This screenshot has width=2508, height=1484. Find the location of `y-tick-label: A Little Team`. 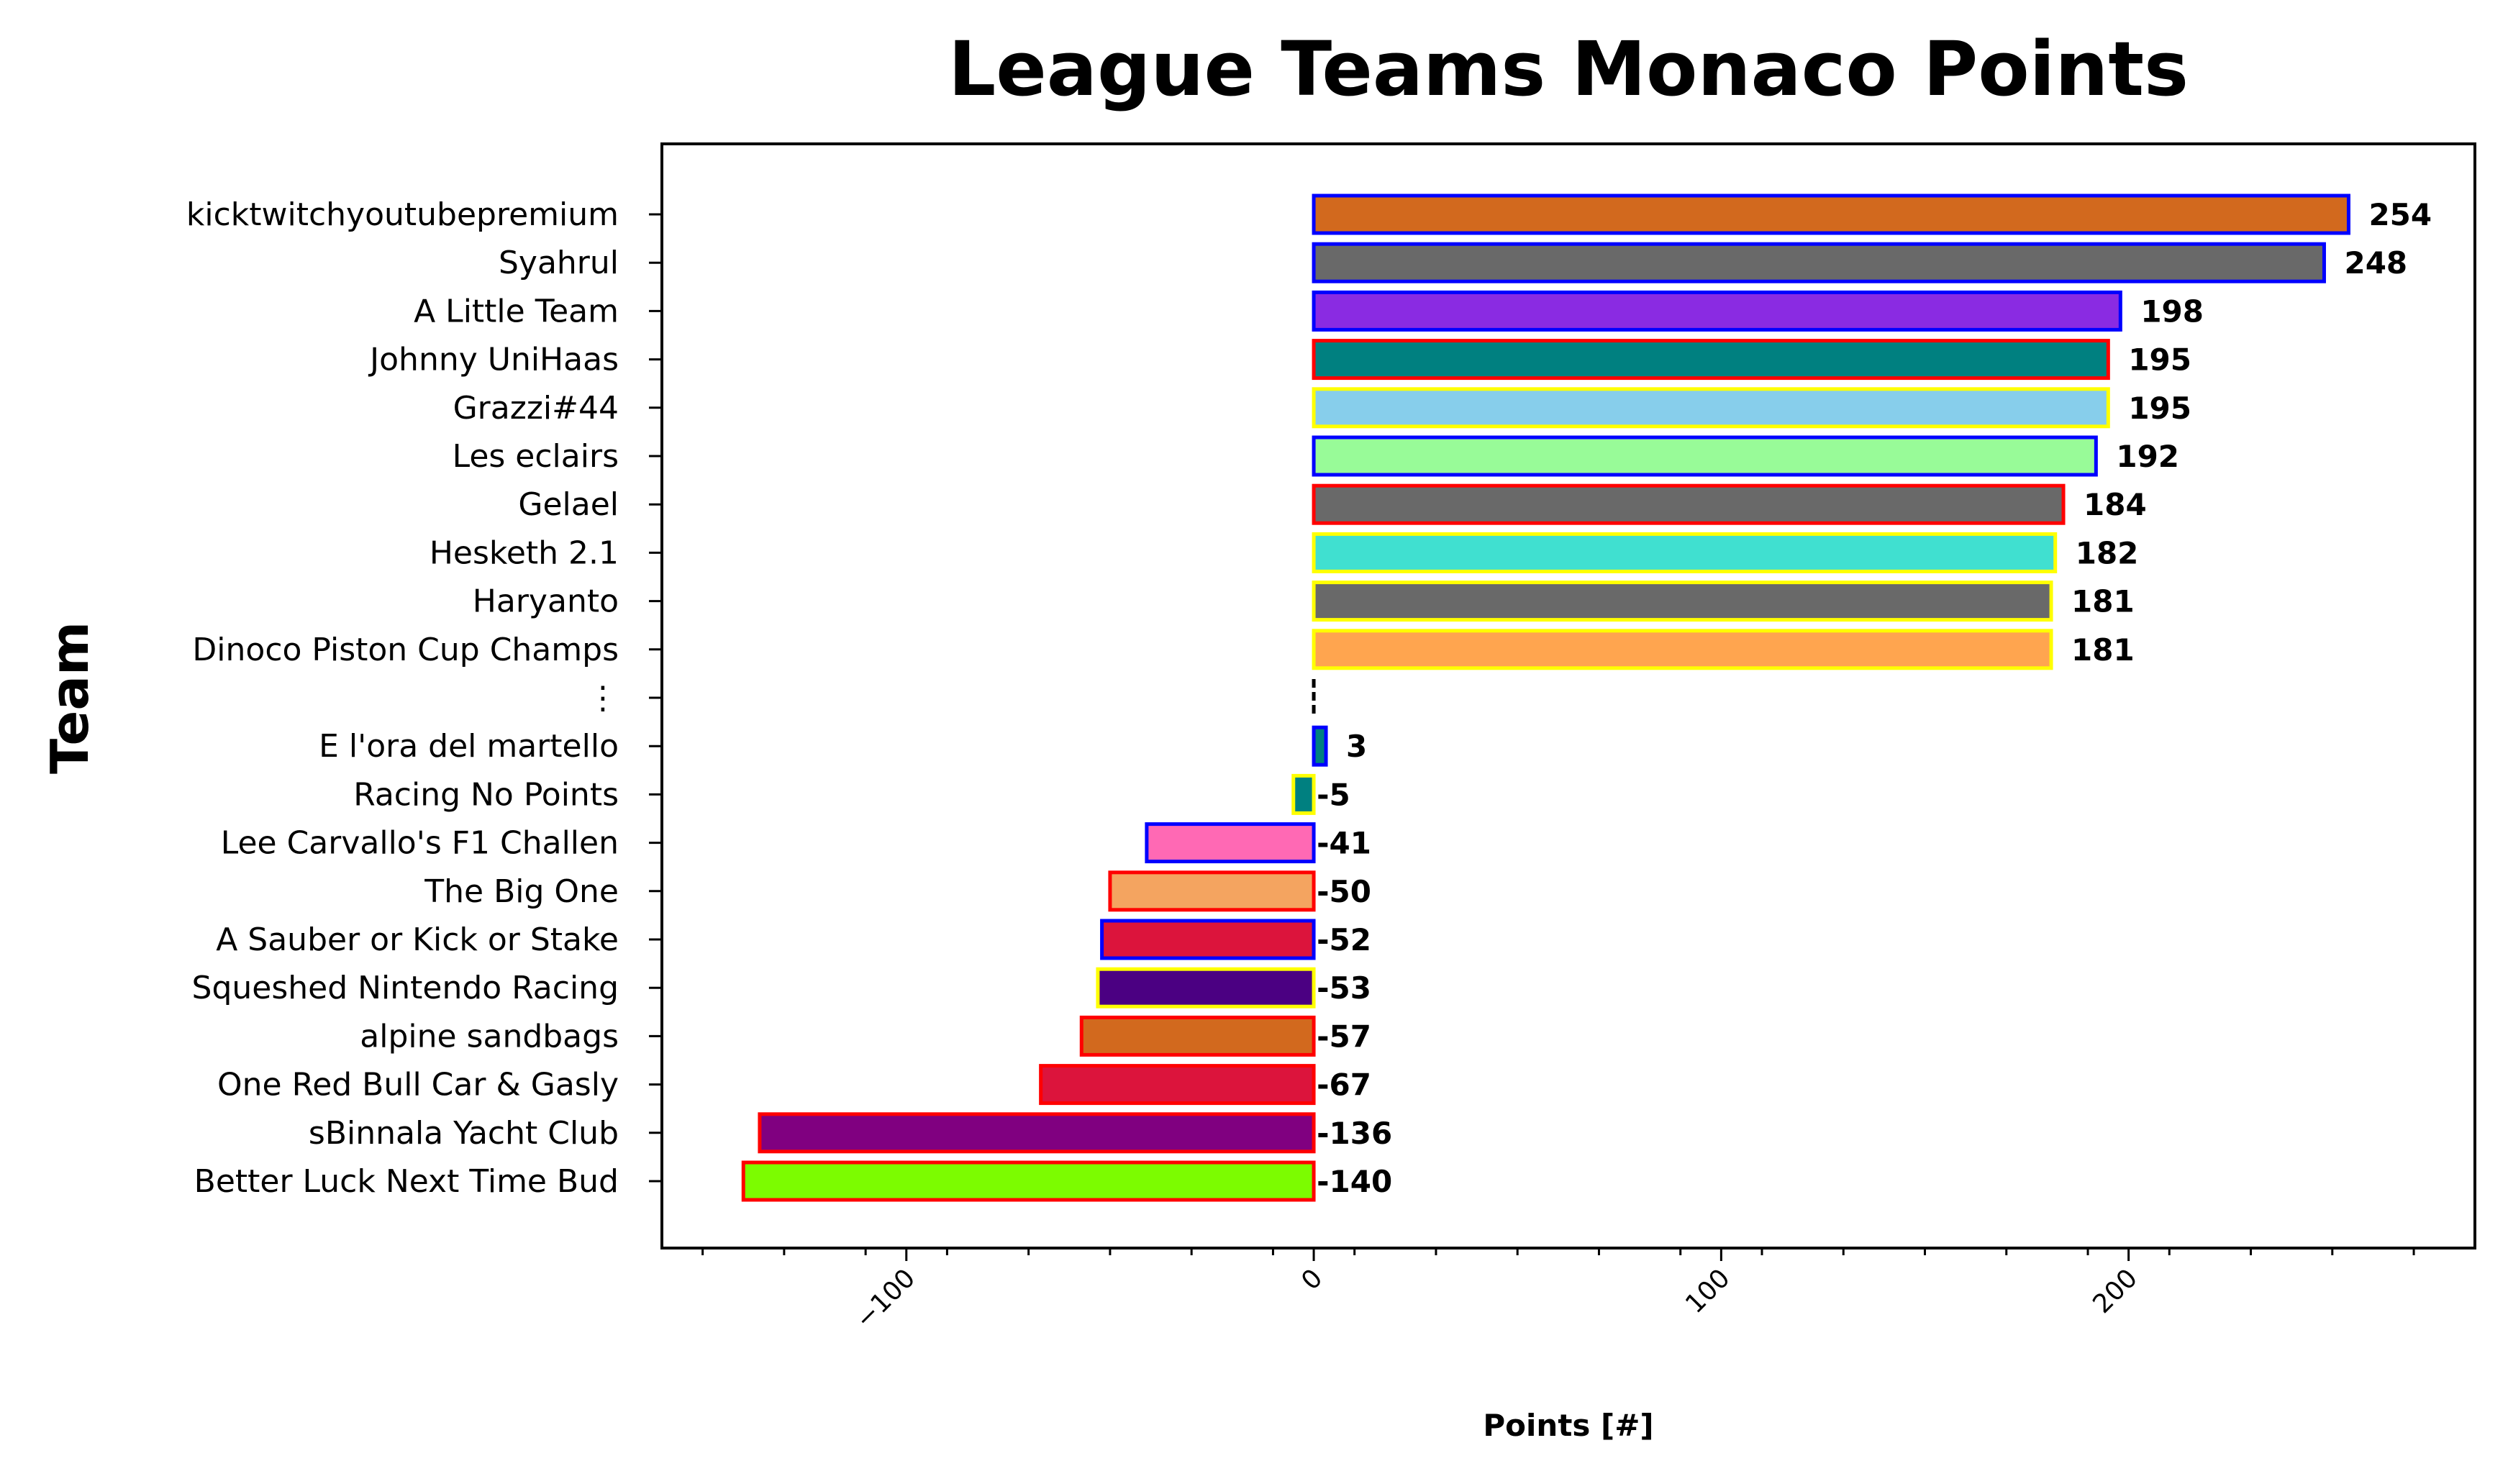

y-tick-label: A Little Team is located at coordinates (516, 311).